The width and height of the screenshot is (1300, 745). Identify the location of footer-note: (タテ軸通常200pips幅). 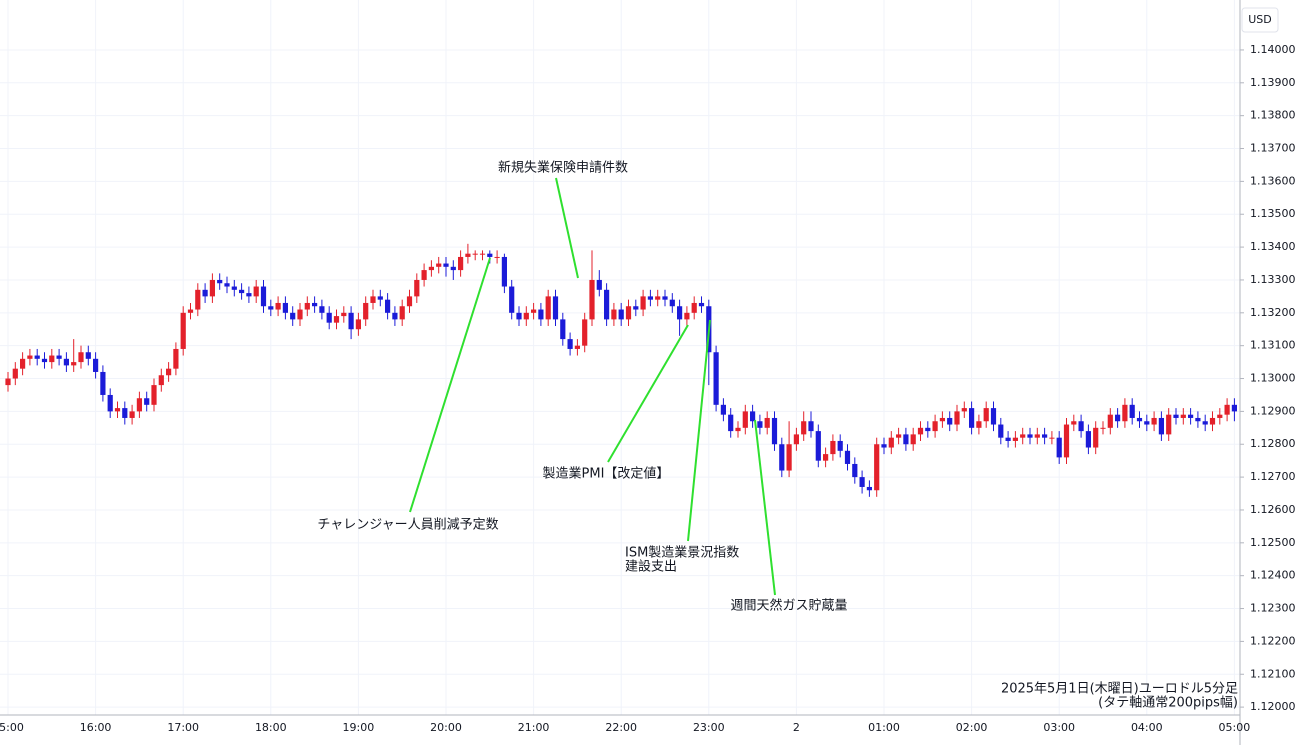
(1168, 703).